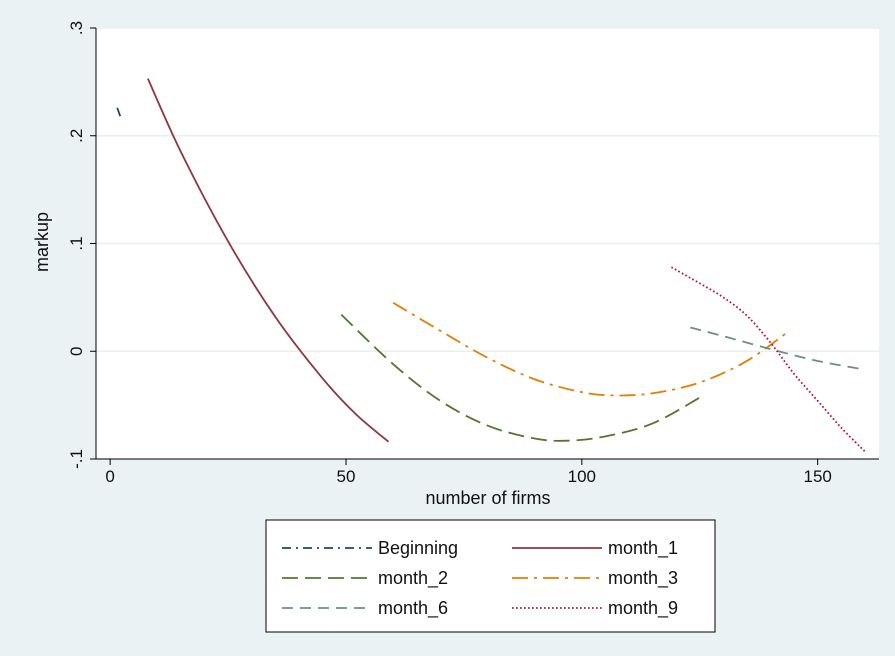 This screenshot has width=895, height=656. What do you see at coordinates (643, 578) in the screenshot?
I see `legend-label: month_3` at bounding box center [643, 578].